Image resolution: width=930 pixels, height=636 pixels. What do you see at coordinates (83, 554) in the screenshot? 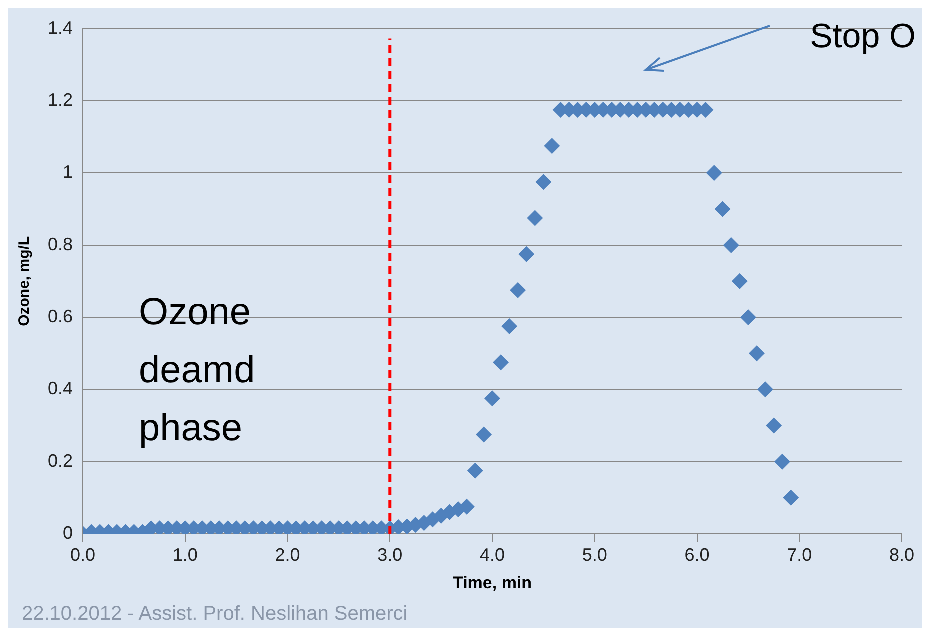
I see `x-tick-label: 0.0` at bounding box center [83, 554].